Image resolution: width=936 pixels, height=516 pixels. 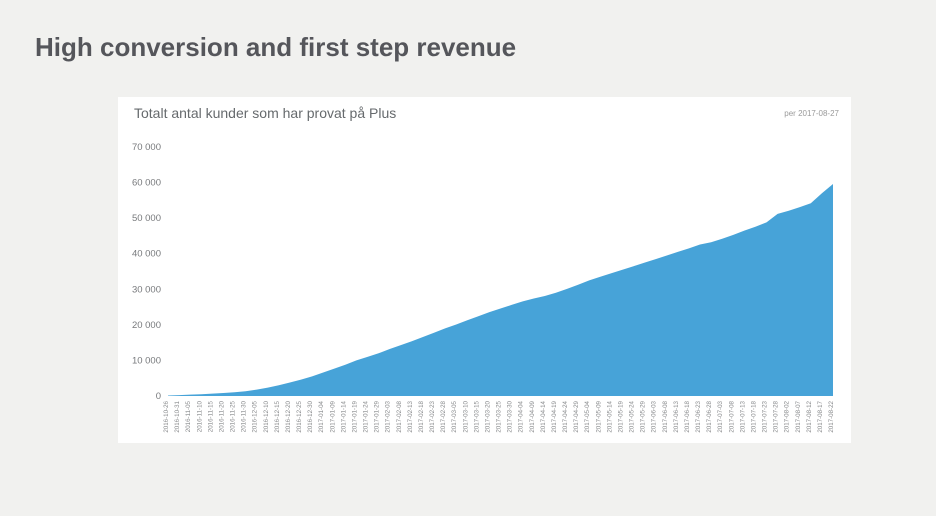 What do you see at coordinates (221, 416) in the screenshot?
I see `x-axis-tick-label: 2016-11-20` at bounding box center [221, 416].